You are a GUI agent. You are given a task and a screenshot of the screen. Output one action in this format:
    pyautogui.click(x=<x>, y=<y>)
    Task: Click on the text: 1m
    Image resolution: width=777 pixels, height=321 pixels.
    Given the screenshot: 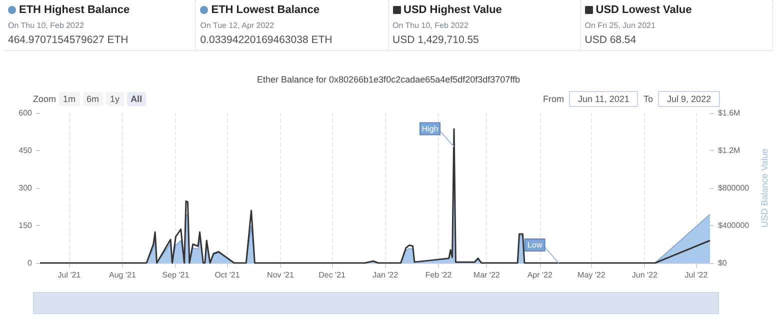 What is the action you would take?
    pyautogui.click(x=69, y=99)
    